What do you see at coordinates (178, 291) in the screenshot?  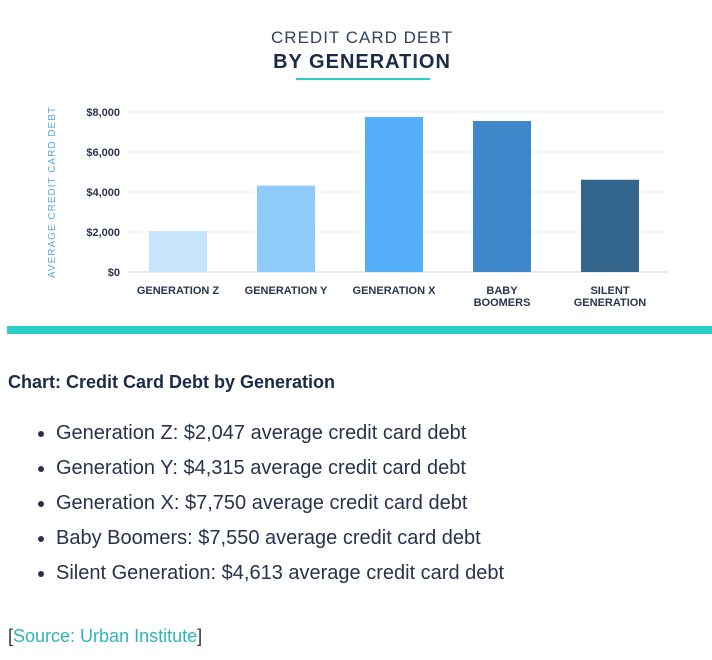 I see `x-tick-label: GENERATION Z` at bounding box center [178, 291].